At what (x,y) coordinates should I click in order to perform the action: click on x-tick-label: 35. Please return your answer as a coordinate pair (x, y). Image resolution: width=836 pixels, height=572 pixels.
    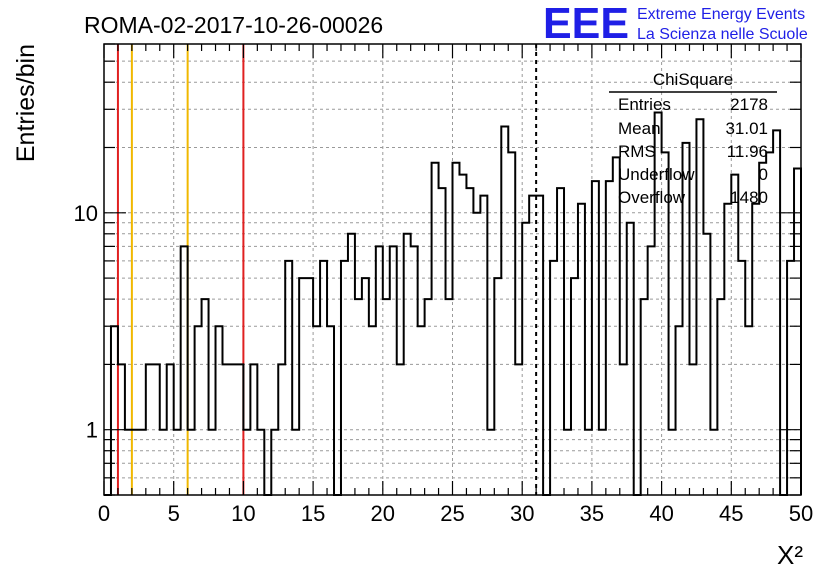
    Looking at the image, I should click on (592, 513).